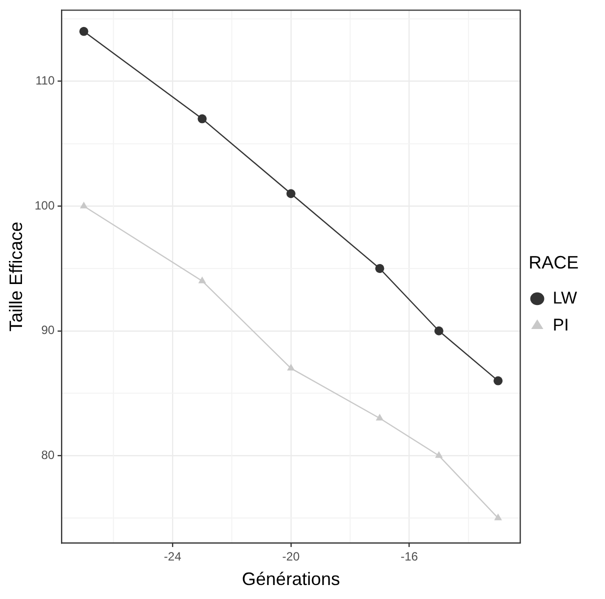 Image resolution: width=605 pixels, height=599 pixels. Describe the element at coordinates (553, 262) in the screenshot. I see `legend-title: RACE` at that location.